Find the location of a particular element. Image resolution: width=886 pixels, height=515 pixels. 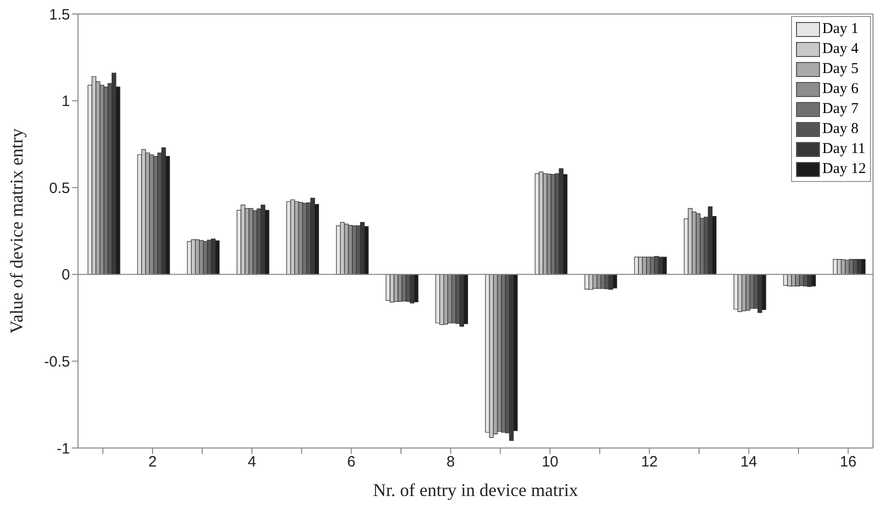

legend-label: Day 6 is located at coordinates (840, 89).